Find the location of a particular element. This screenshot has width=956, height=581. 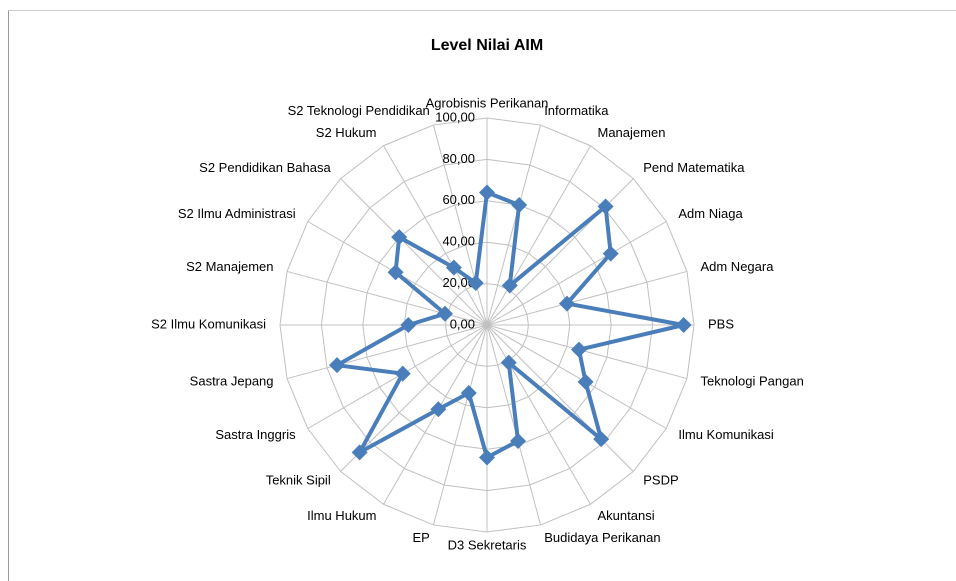

category-label: Adm Niaga is located at coordinates (710, 213).